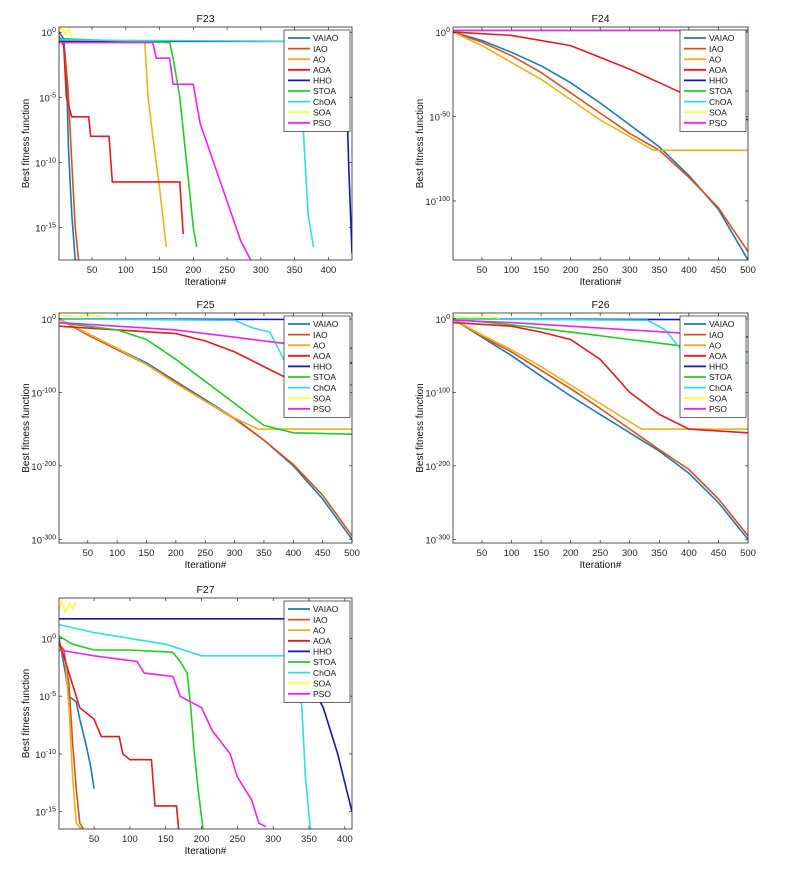 Image resolution: width=789 pixels, height=879 pixels. Describe the element at coordinates (719, 553) in the screenshot. I see `x-tick-label: 450` at that location.